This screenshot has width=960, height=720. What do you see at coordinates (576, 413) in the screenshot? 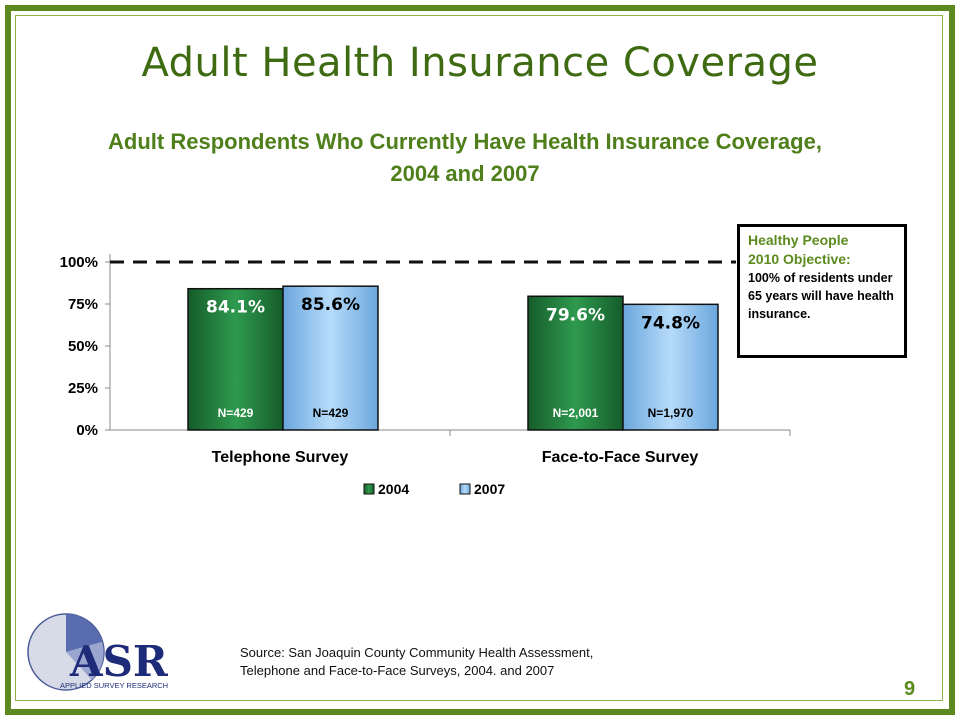
I see `bar-n-label: N=2,001` at bounding box center [576, 413].